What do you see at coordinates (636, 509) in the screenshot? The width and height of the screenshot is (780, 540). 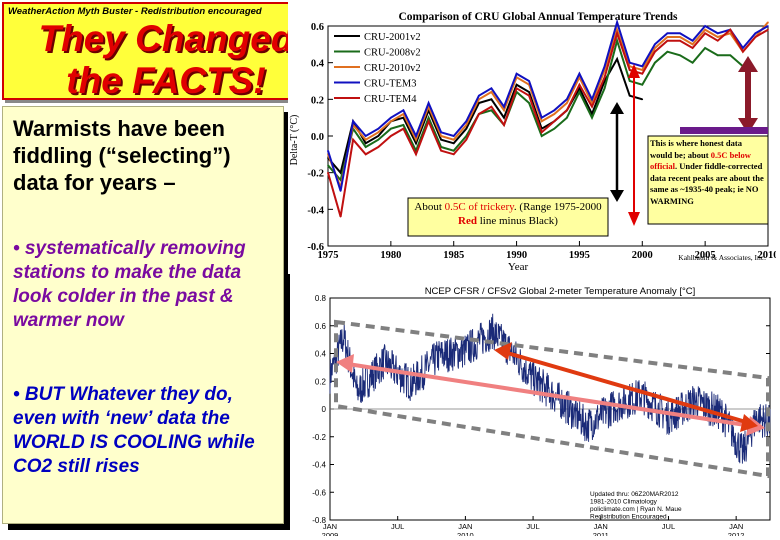 I see `chart2-footer-line: policlimate.com | Ryan N. Maue` at bounding box center [636, 509].